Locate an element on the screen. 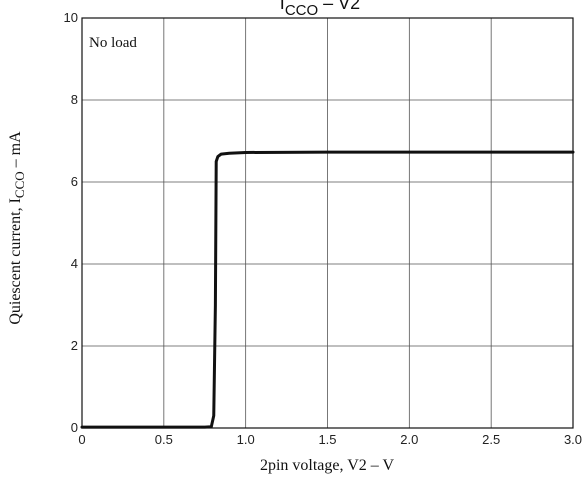 The height and width of the screenshot is (479, 583). y-axis-label-rest: – mA is located at coordinates (15, 151).